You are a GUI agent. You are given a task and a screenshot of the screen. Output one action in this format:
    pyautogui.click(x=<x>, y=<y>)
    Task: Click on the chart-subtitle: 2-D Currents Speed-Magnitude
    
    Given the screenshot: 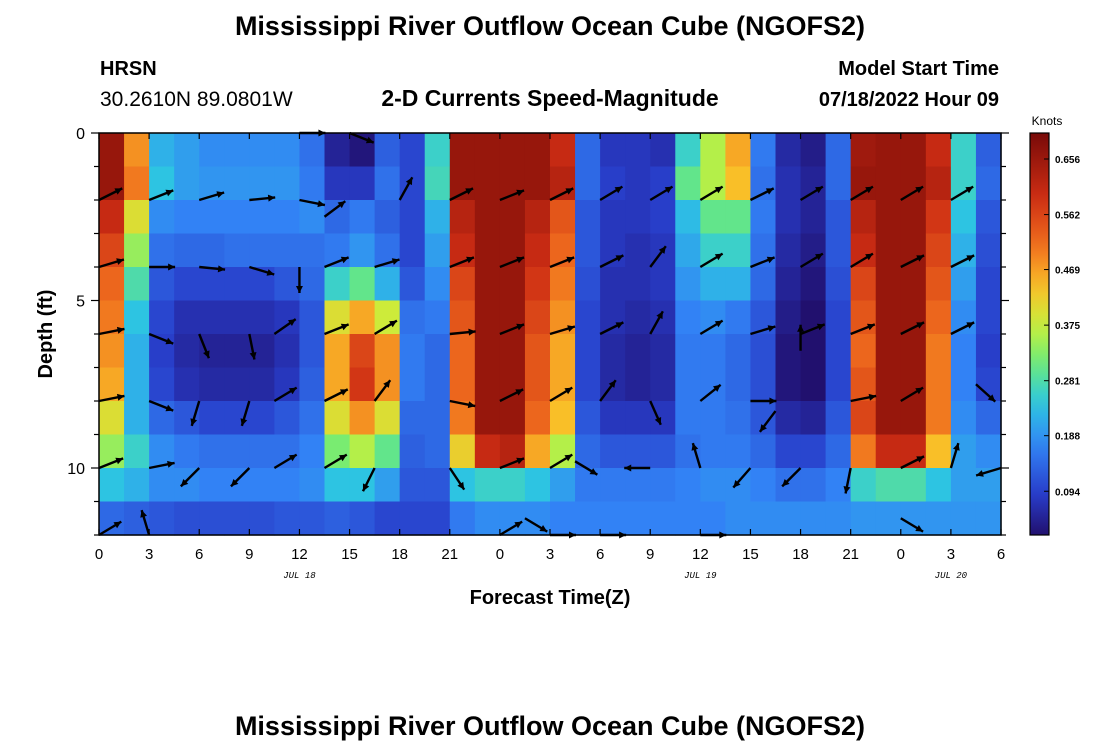 What is the action you would take?
    pyautogui.click(x=549, y=98)
    